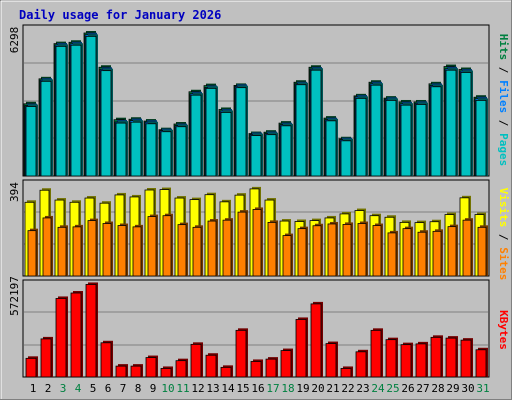  What do you see at coordinates (503, 234) in the screenshot?
I see `right-legend-label: Visits / Sites` at bounding box center [503, 234].